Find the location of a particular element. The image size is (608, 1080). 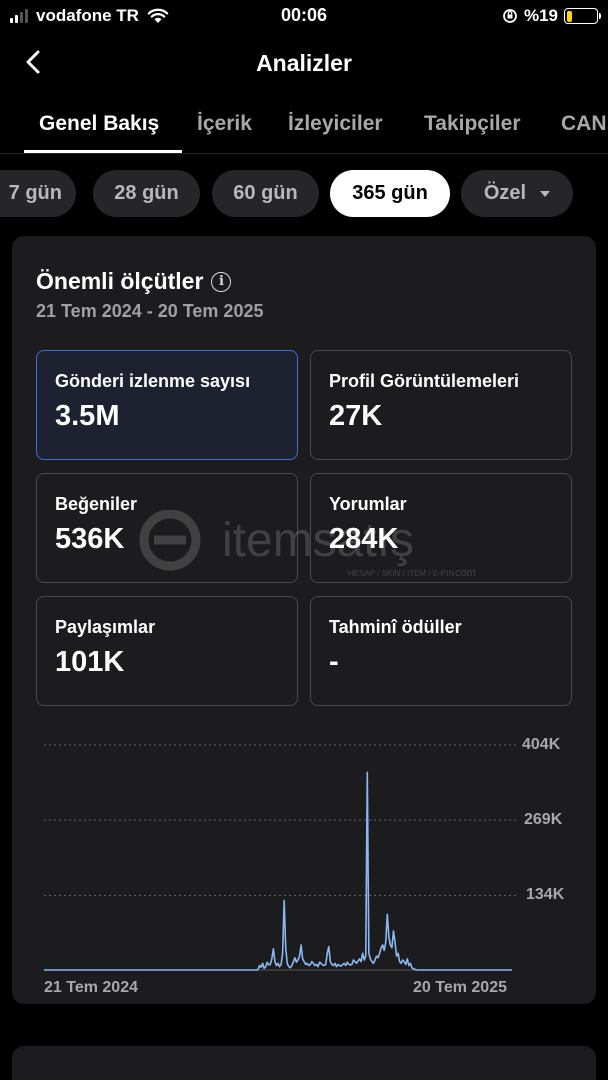

tab-overview: Genel Bakış is located at coordinates (99, 123).